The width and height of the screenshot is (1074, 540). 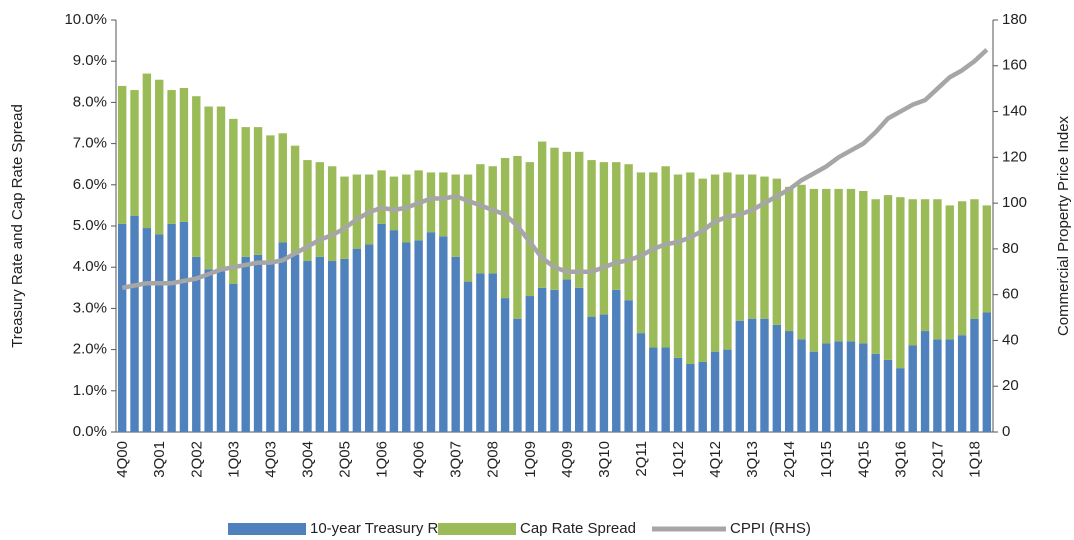 What do you see at coordinates (678, 459) in the screenshot?
I see `x-tick-label: 1Q12` at bounding box center [678, 459].